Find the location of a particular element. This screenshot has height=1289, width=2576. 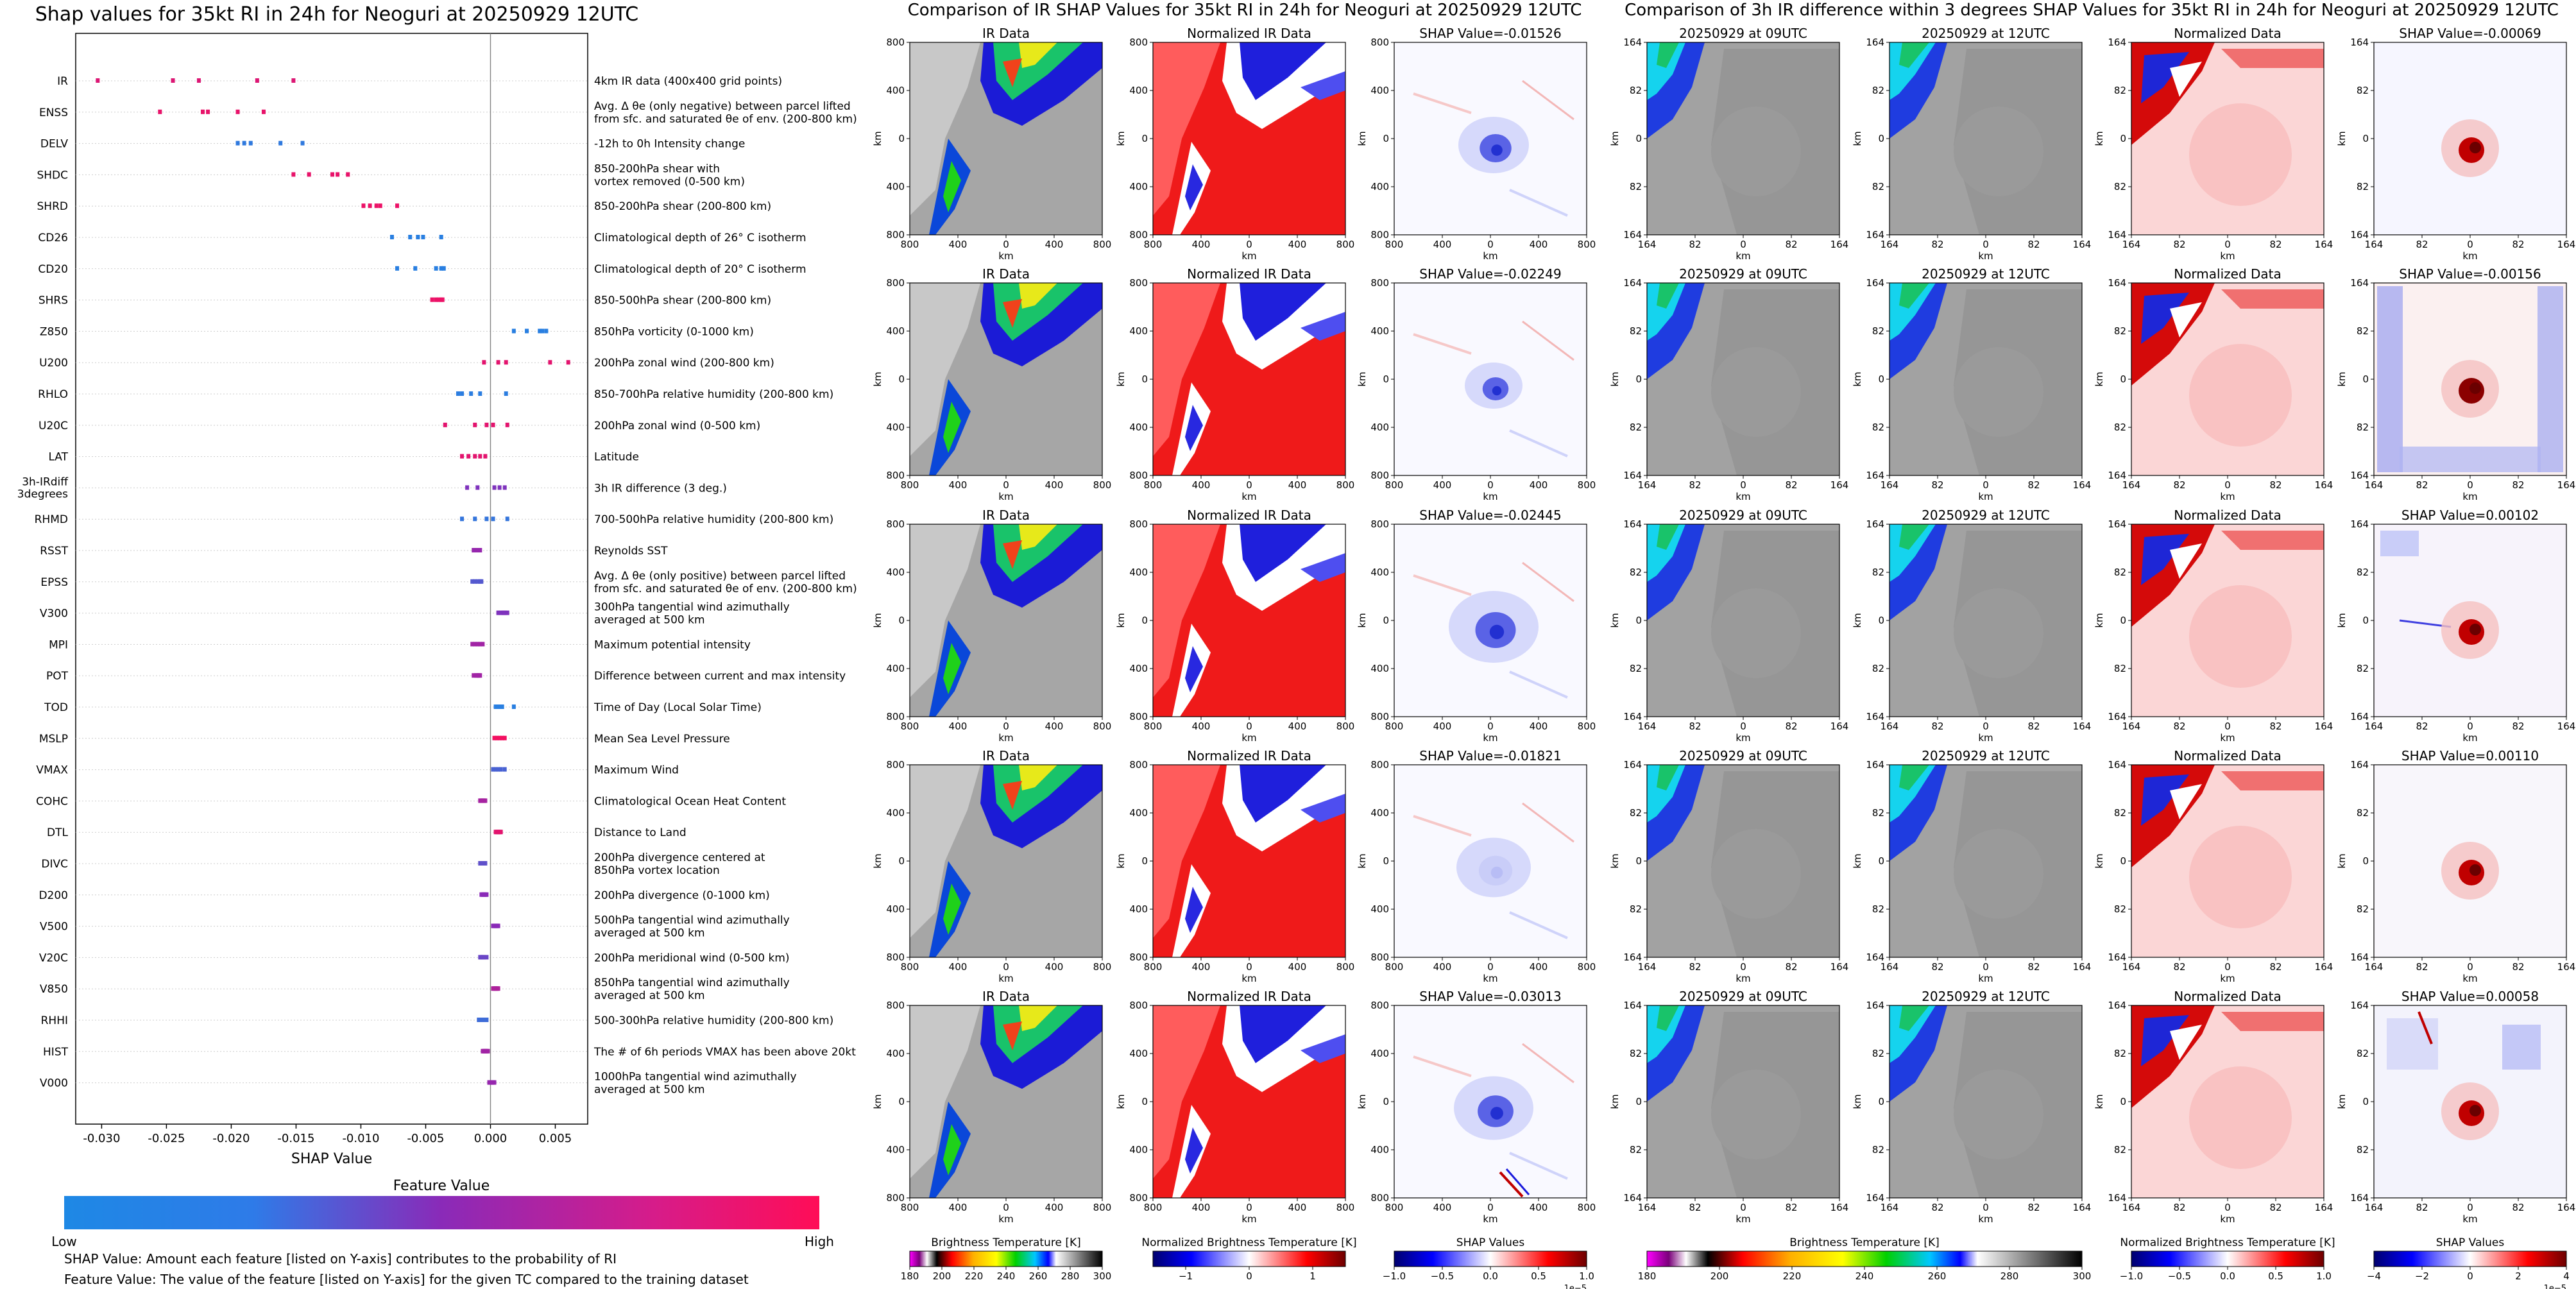

feature-description: 3h IR difference (3 deg.) is located at coordinates (660, 488).